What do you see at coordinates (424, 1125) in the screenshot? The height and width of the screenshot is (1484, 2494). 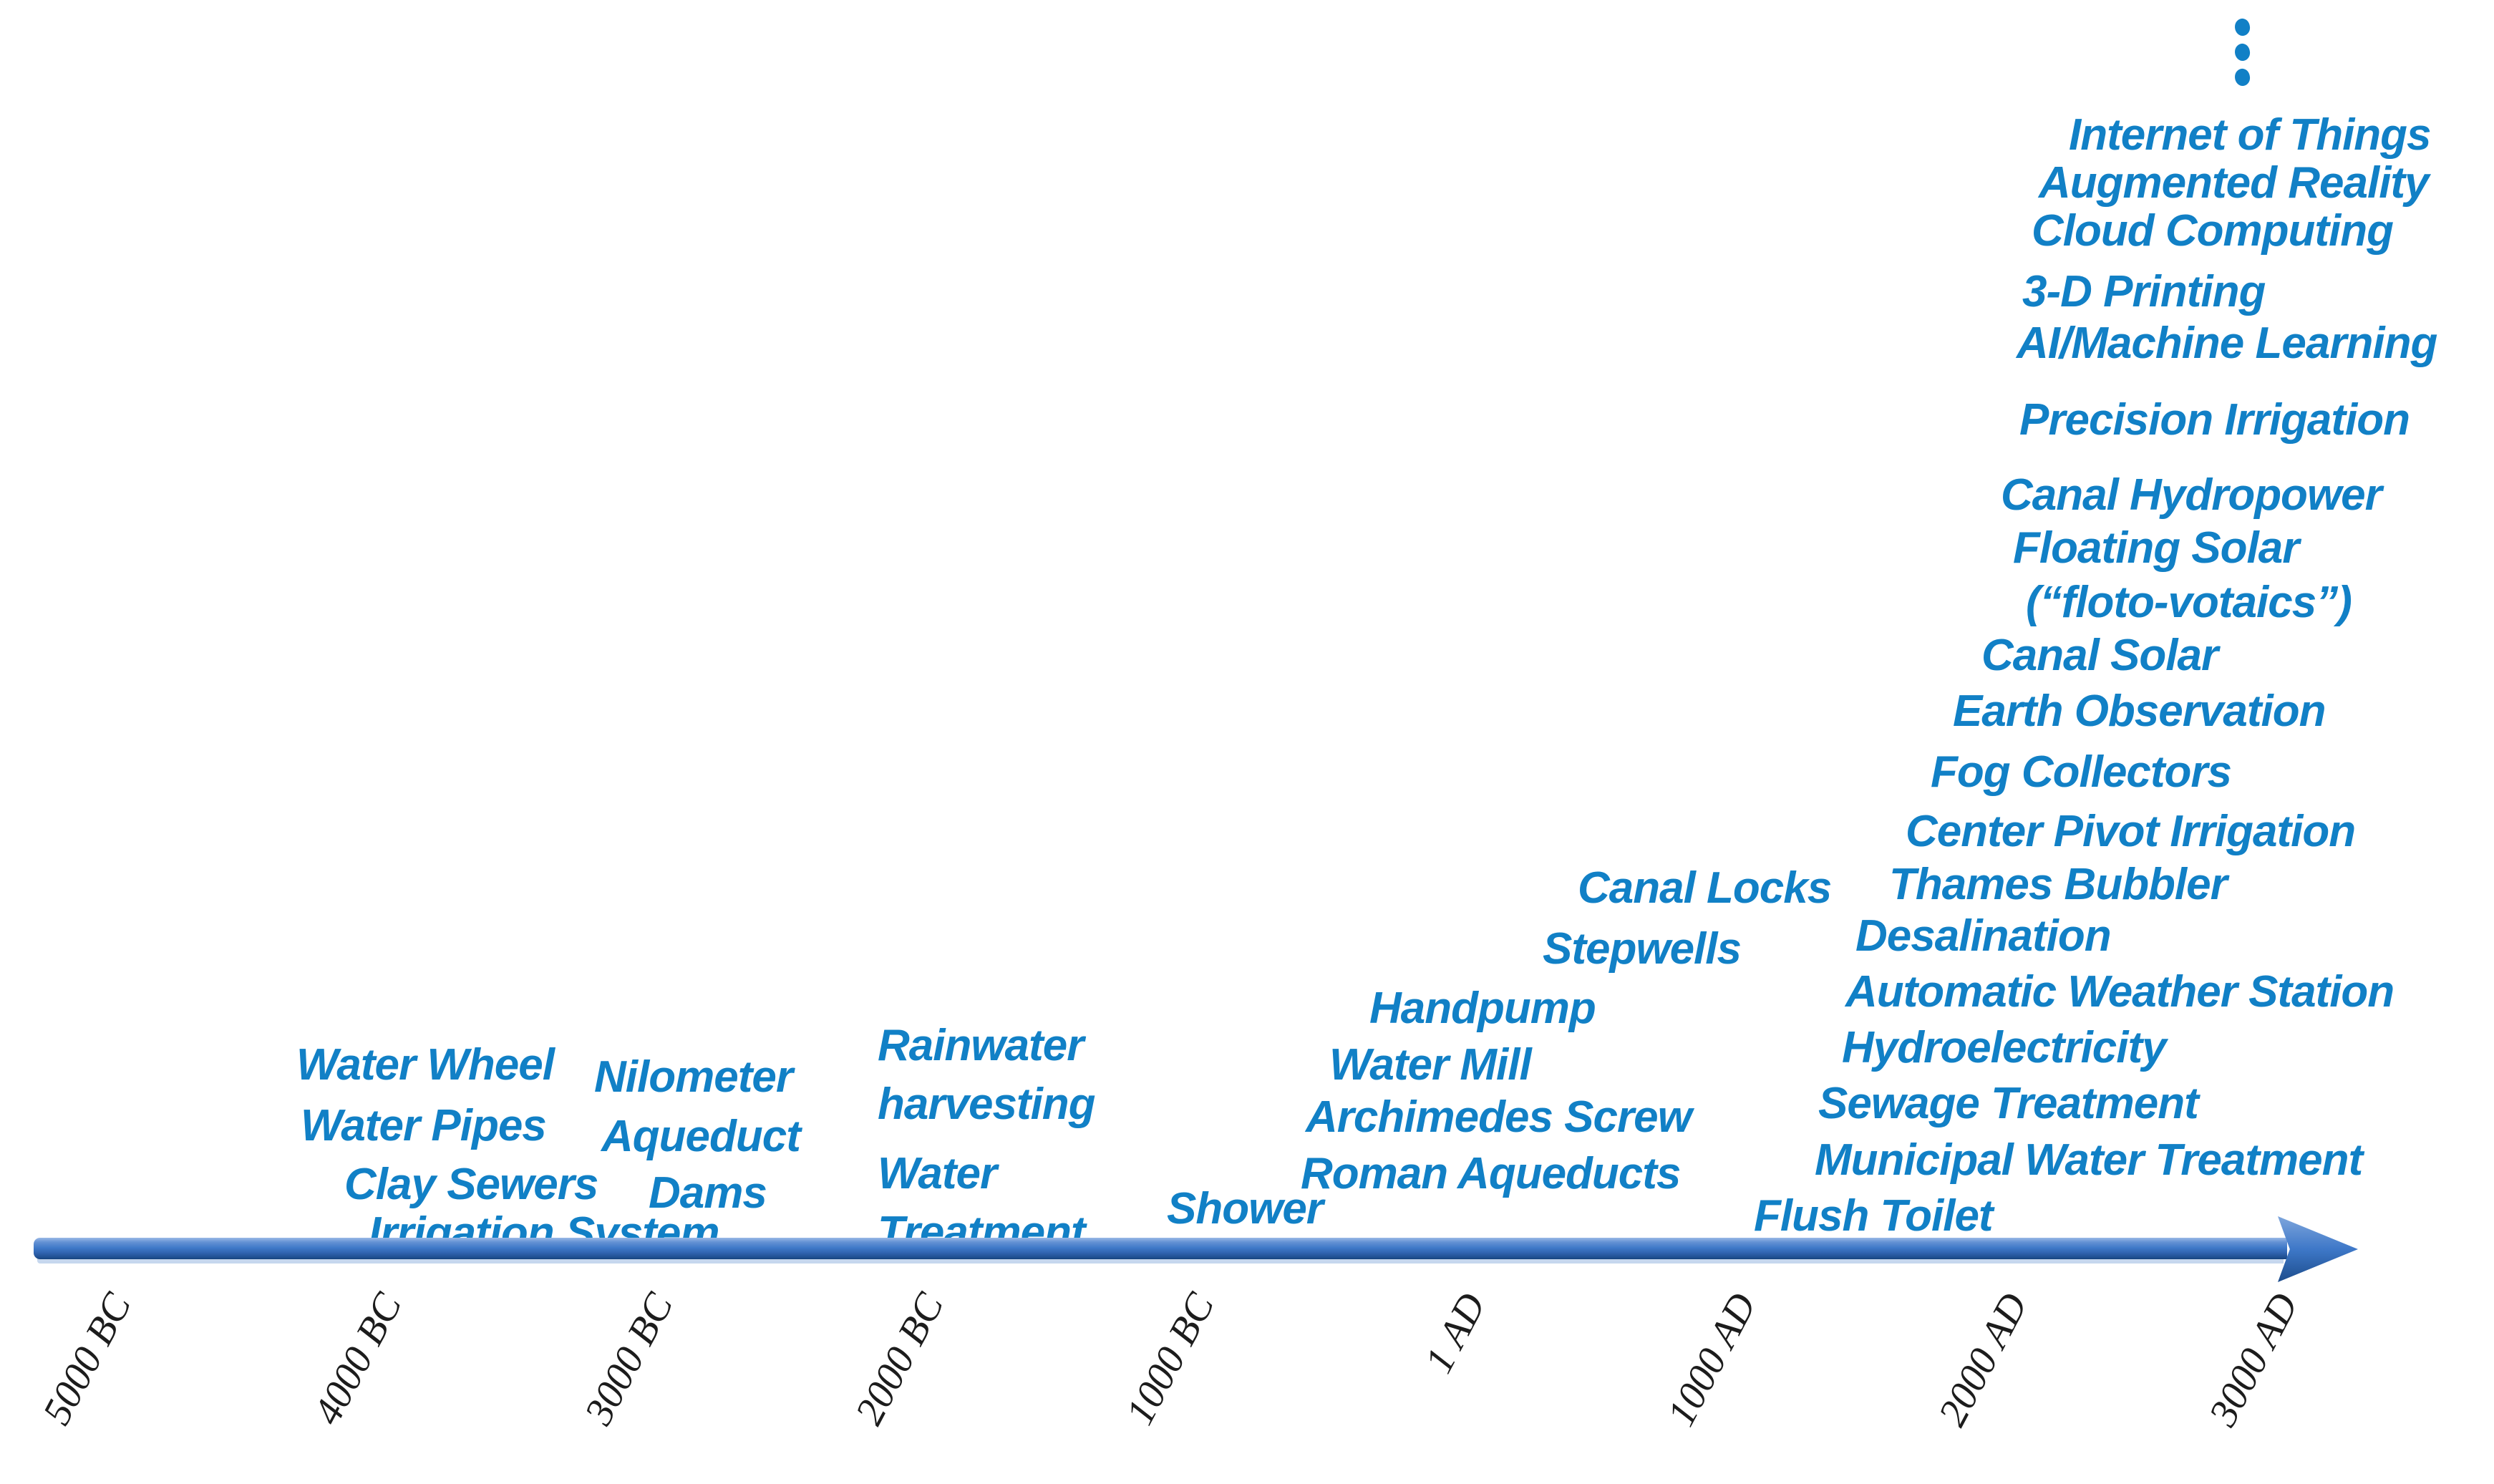 I see `event-label: Water Pipes` at bounding box center [424, 1125].